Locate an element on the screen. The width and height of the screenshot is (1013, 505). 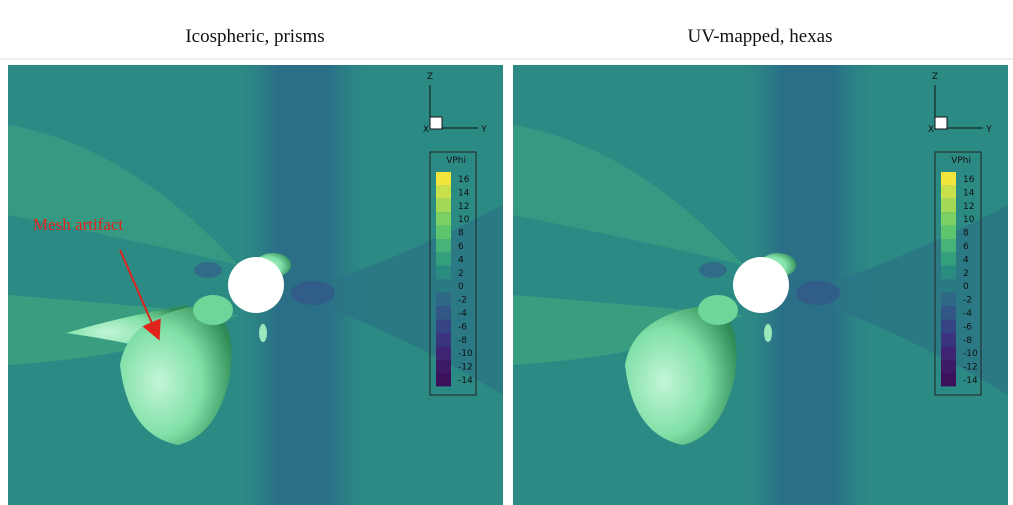
annotation-arrow is located at coordinates (140, 295).